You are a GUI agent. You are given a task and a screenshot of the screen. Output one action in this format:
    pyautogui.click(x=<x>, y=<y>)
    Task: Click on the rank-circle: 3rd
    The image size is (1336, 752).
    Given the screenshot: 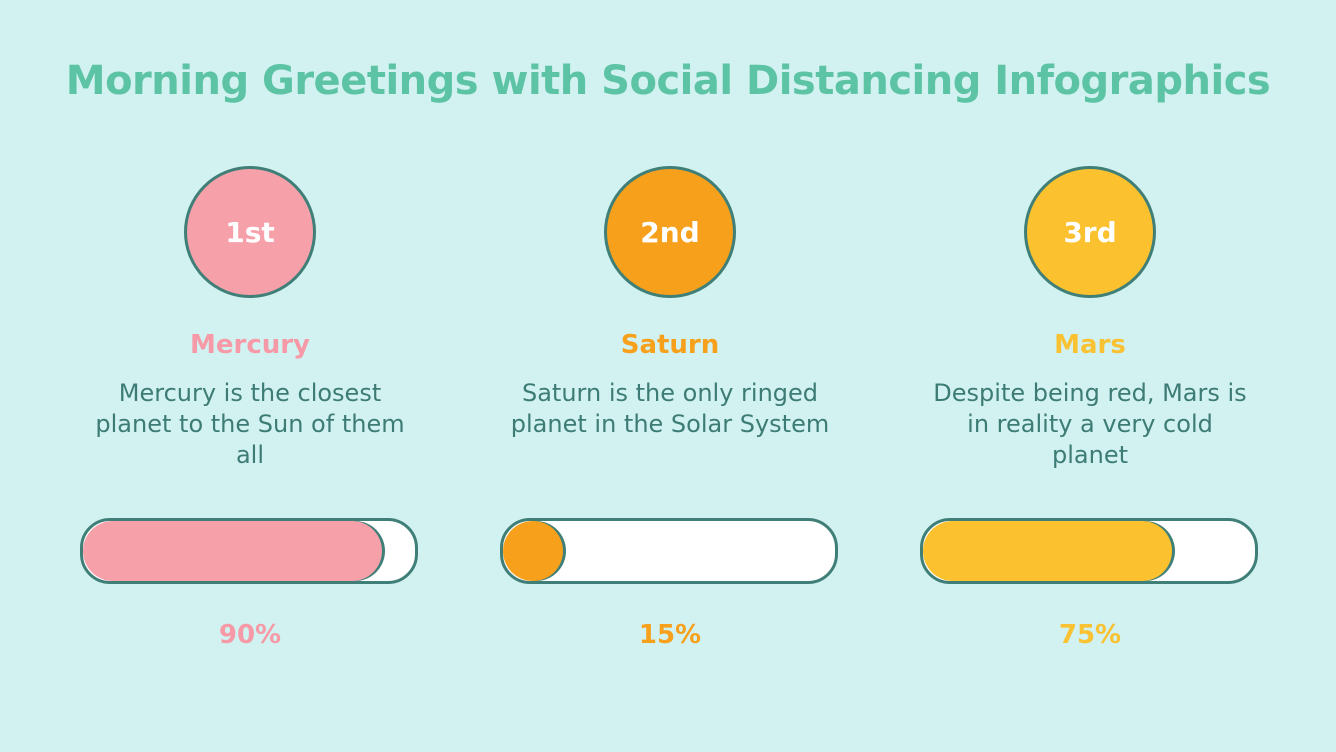 What is the action you would take?
    pyautogui.click(x=1090, y=232)
    